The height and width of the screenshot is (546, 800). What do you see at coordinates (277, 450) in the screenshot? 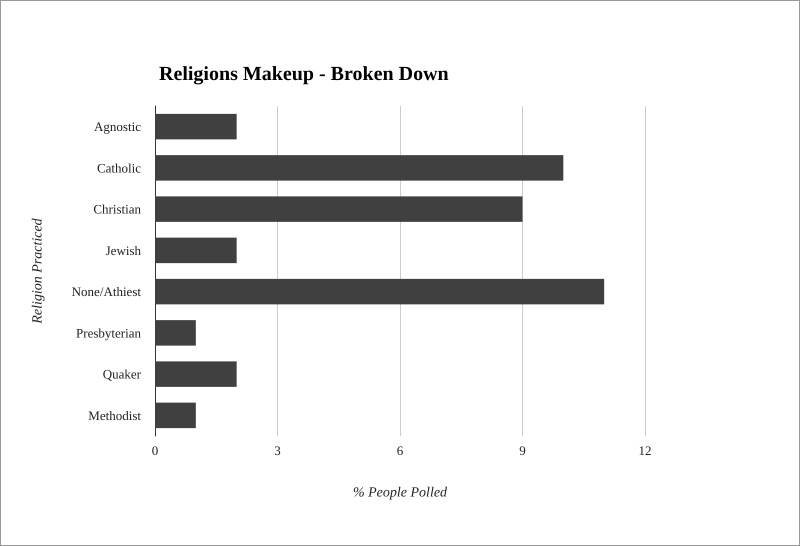
I see `x-tick-label: 3` at bounding box center [277, 450].